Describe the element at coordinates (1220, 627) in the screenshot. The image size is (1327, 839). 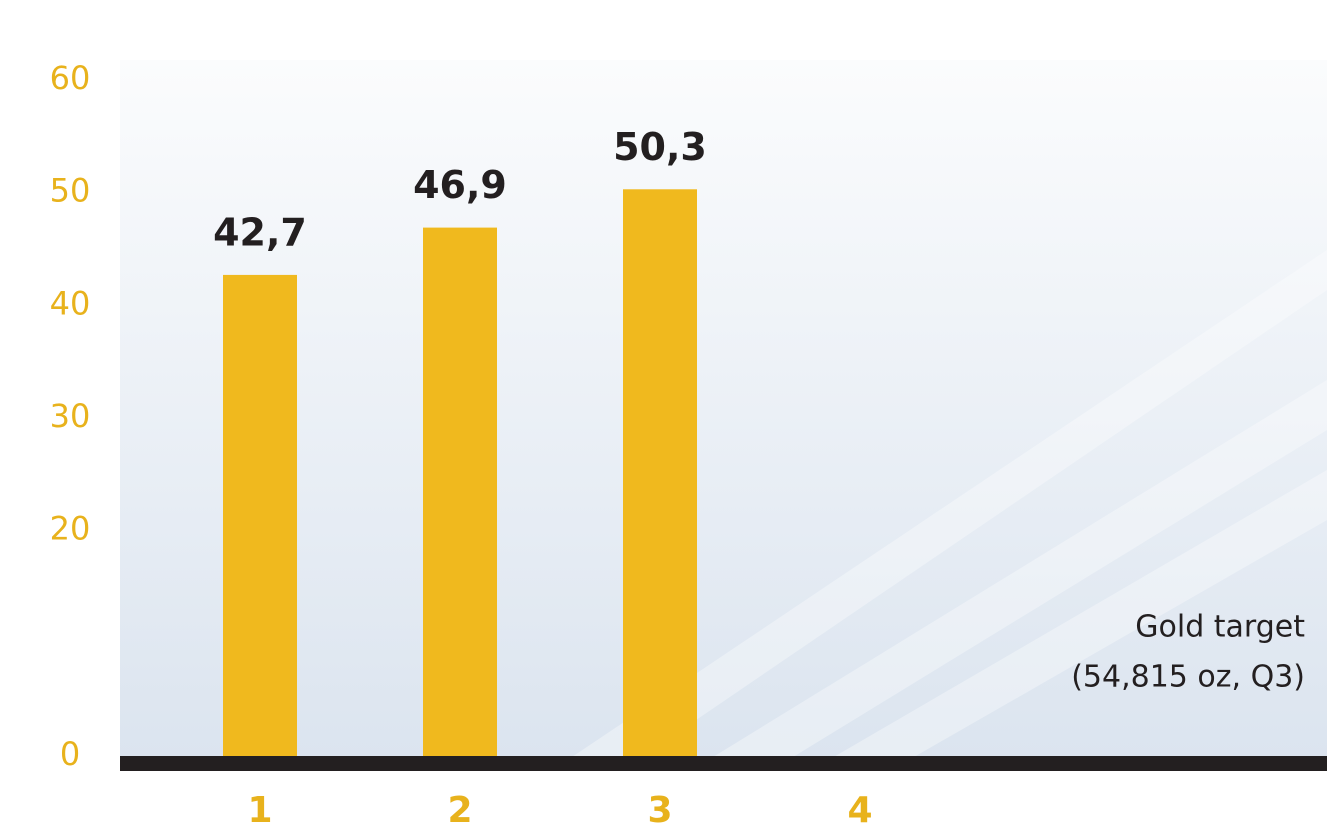
I see `annotation: Gold target` at that location.